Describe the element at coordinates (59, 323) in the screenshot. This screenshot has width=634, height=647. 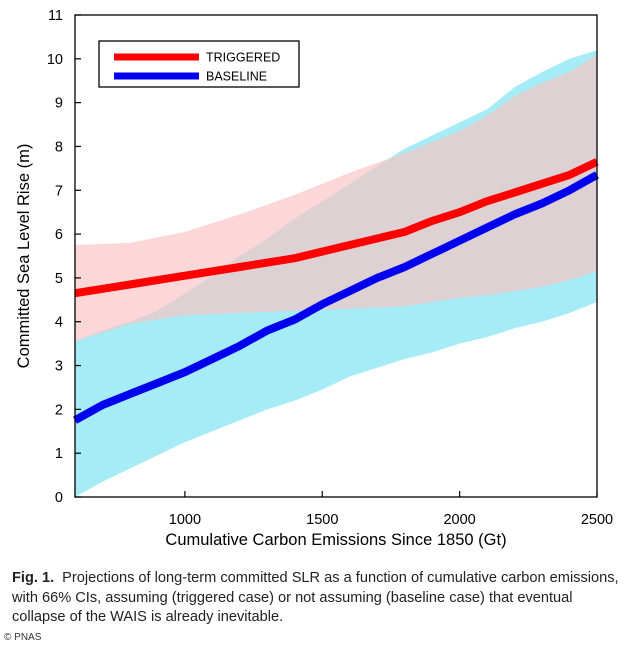
I see `y-tick-label: 4` at that location.